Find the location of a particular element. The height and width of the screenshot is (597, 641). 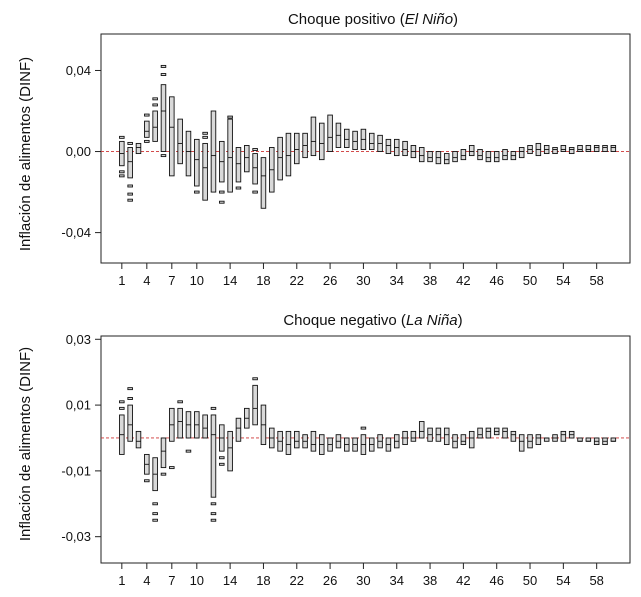

x-tick-label-3: 10 is located at coordinates (197, 580).